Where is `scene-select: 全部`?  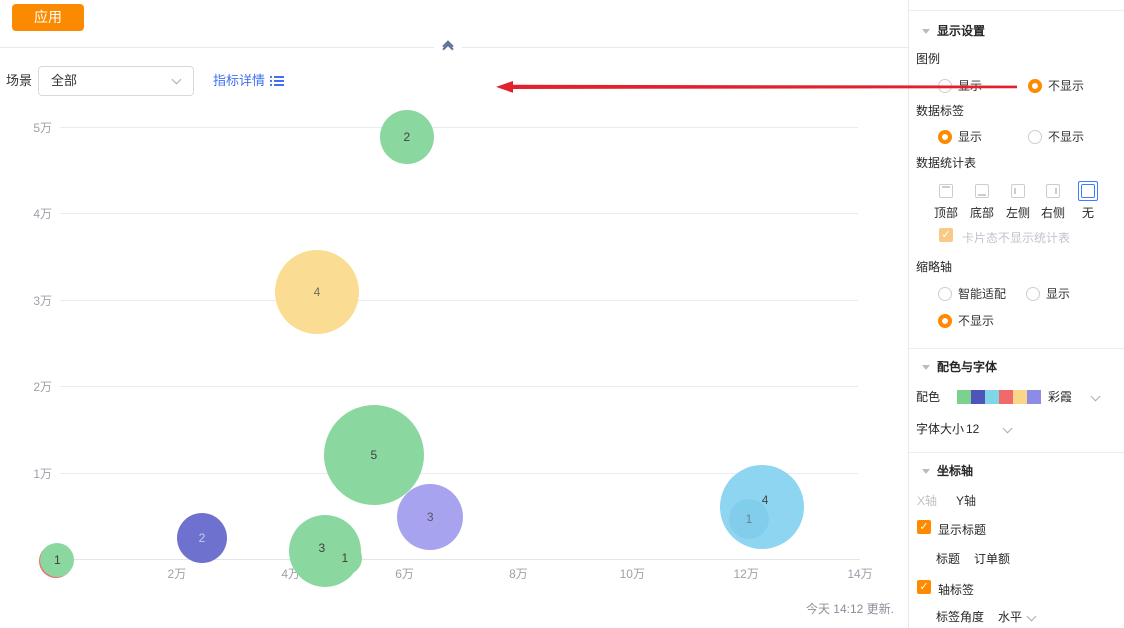 scene-select: 全部 is located at coordinates (116, 81).